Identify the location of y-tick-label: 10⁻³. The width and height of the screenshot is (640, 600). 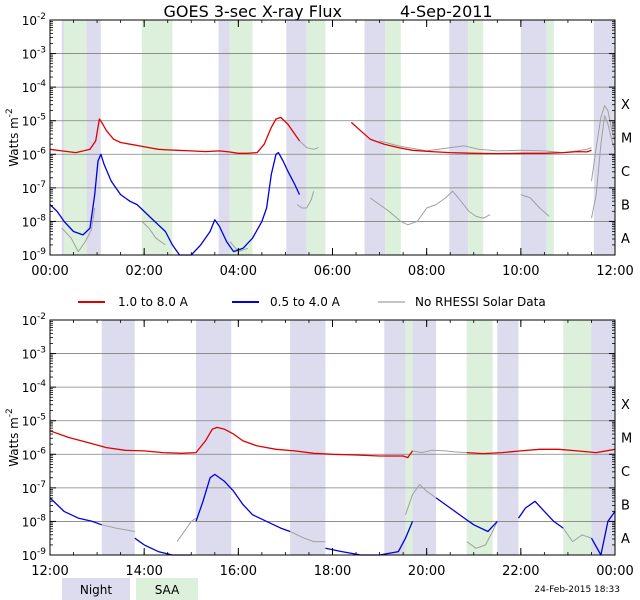
(34, 354).